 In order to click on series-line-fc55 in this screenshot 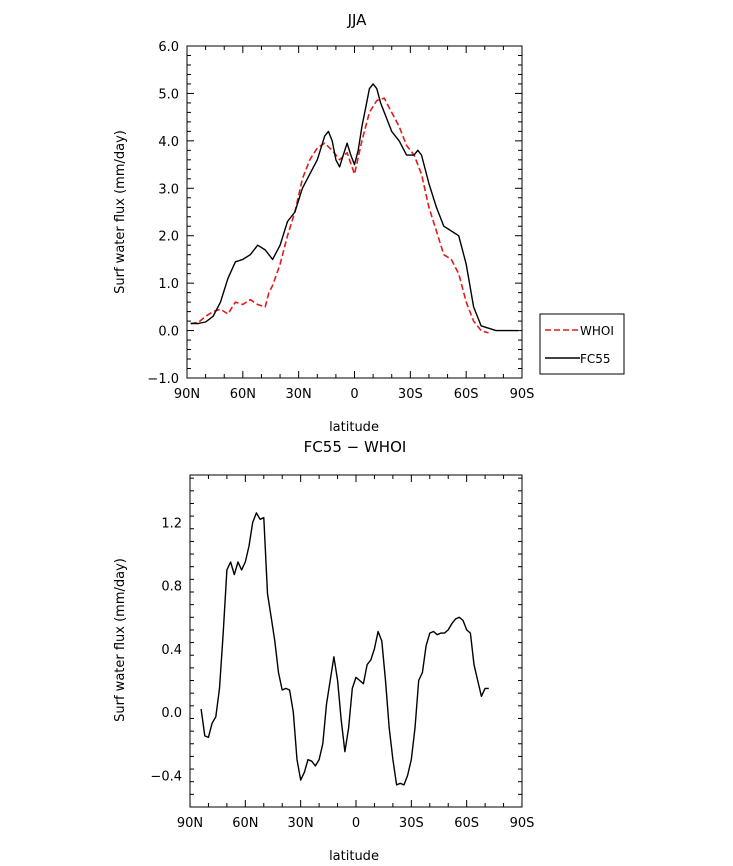, I will do `click(354, 207)`.